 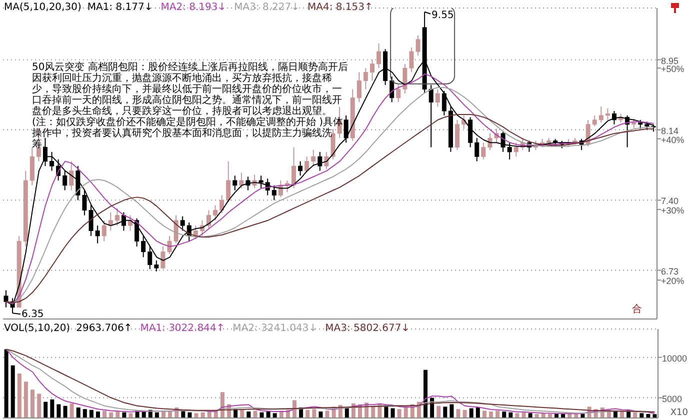 I want to click on text: MA4: 8.153↑, so click(x=340, y=7).